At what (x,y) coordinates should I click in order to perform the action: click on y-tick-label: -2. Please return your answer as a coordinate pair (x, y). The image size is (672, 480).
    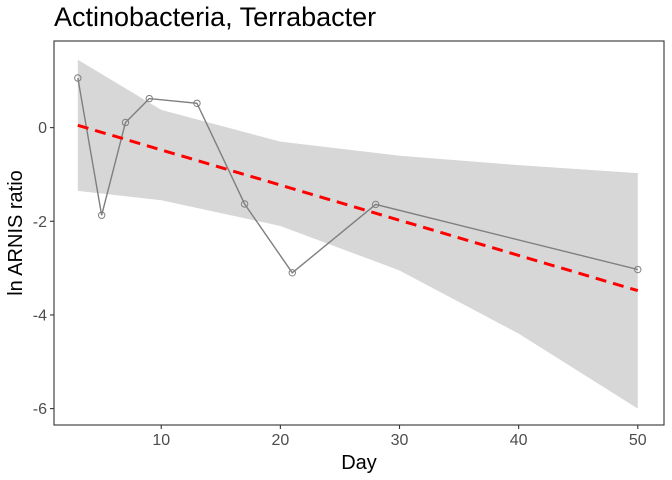
    Looking at the image, I should click on (40, 222).